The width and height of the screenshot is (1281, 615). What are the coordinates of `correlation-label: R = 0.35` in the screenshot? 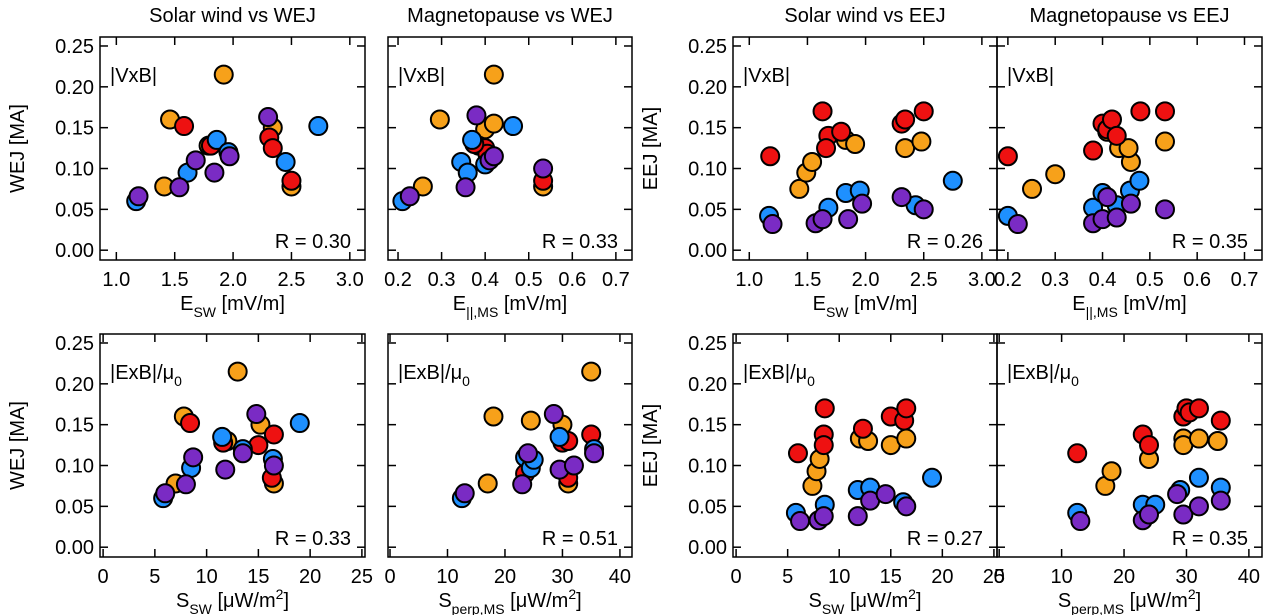 It's located at (1210, 539).